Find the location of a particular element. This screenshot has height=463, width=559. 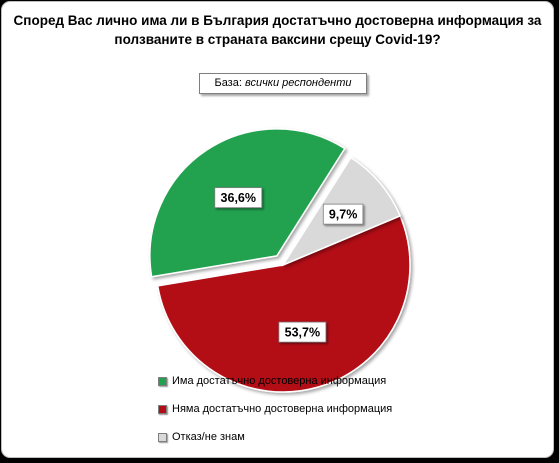

legend-item-3: Отказ/не знам is located at coordinates (275, 437).